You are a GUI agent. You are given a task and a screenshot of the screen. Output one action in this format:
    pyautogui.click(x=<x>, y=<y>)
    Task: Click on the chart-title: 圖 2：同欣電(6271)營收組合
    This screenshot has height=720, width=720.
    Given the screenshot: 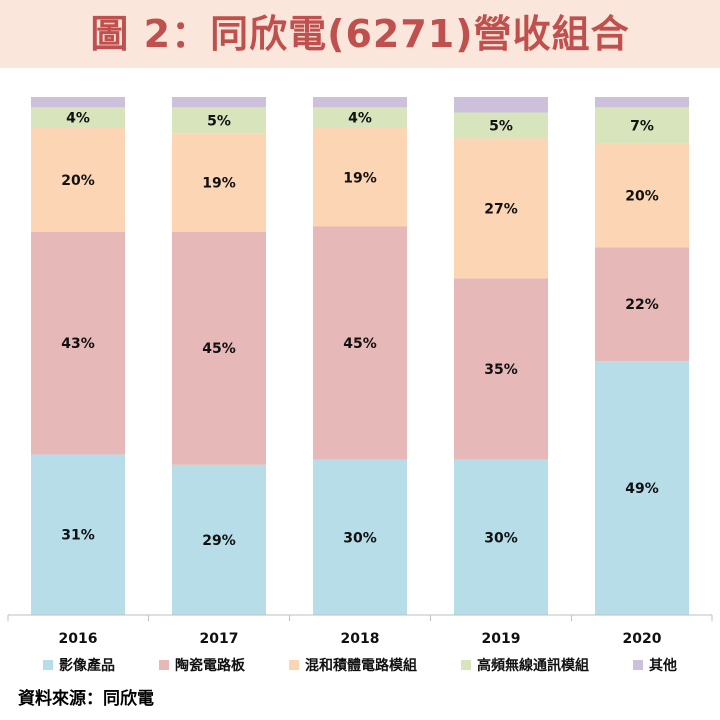 What is the action you would take?
    pyautogui.click(x=360, y=34)
    